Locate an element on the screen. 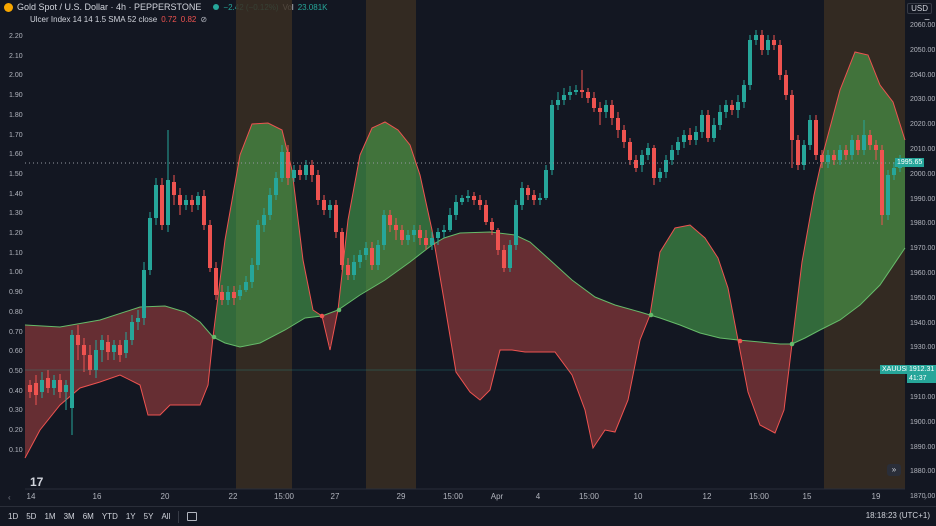  market-open-icon is located at coordinates (216, 7).